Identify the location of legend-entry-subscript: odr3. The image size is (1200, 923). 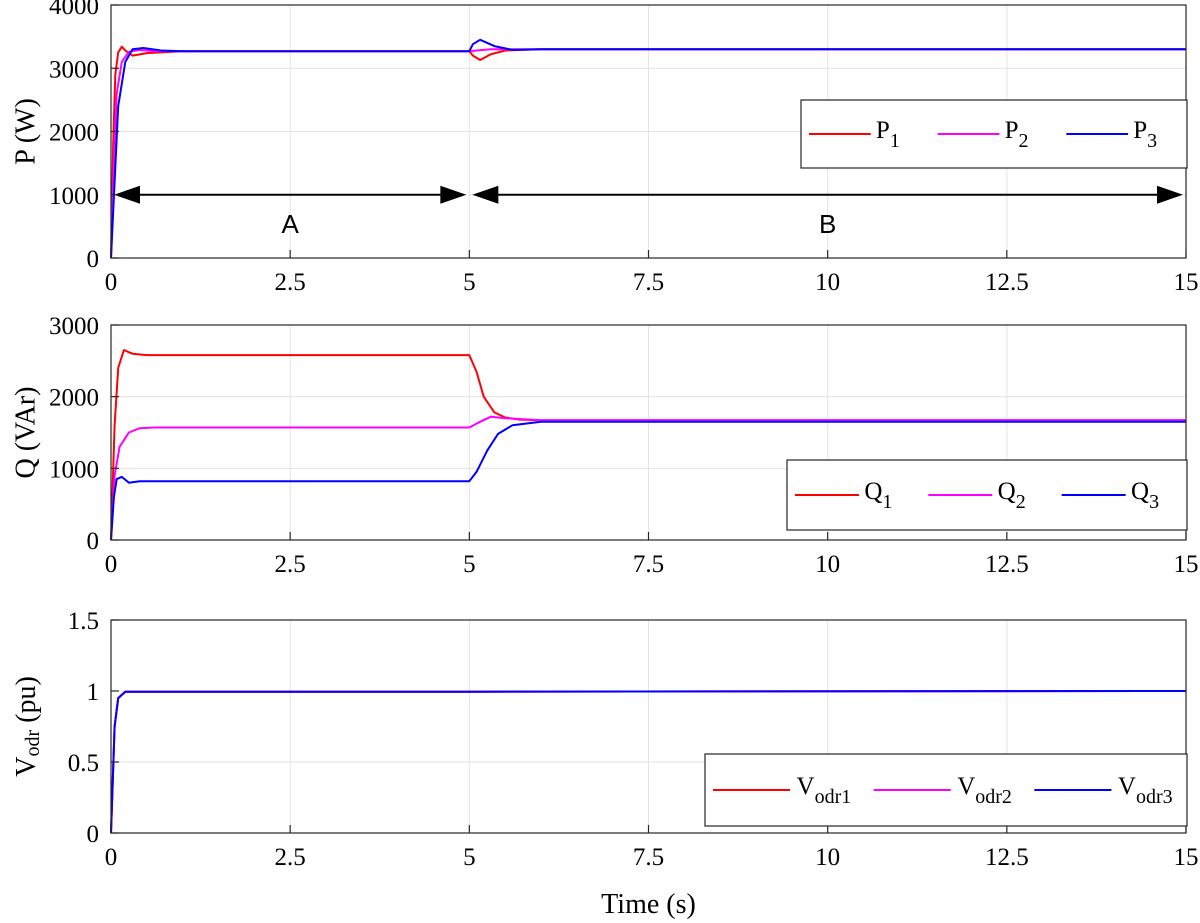
(1154, 797).